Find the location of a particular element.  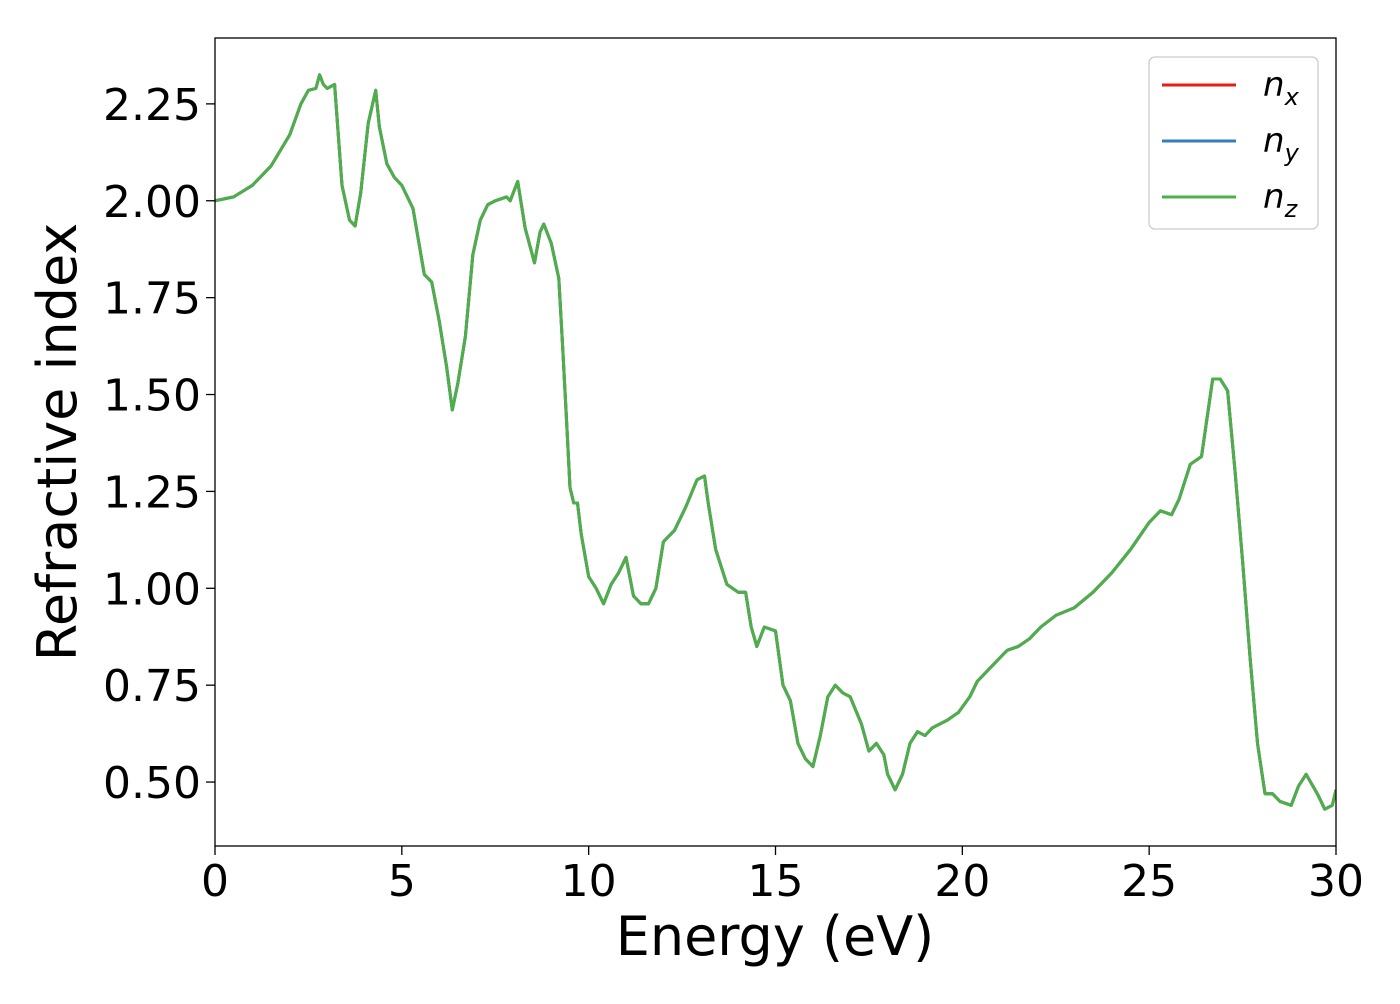

y-tick-label: 1.25 is located at coordinates (152, 492).